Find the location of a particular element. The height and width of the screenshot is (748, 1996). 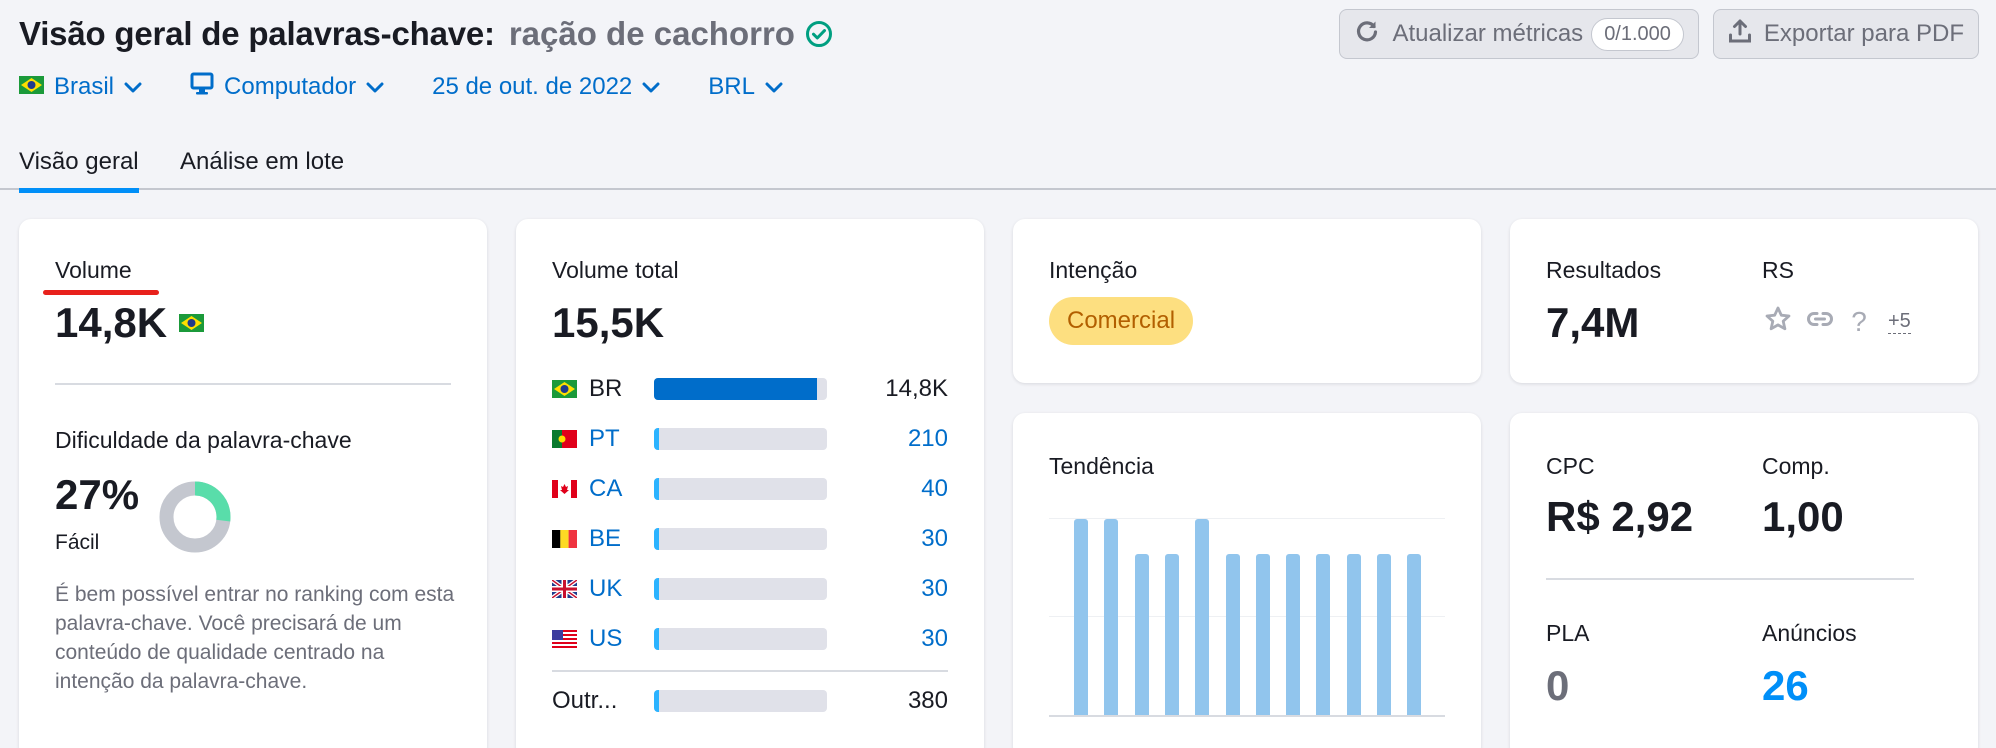

refresh-icon is located at coordinates (1373, 34).